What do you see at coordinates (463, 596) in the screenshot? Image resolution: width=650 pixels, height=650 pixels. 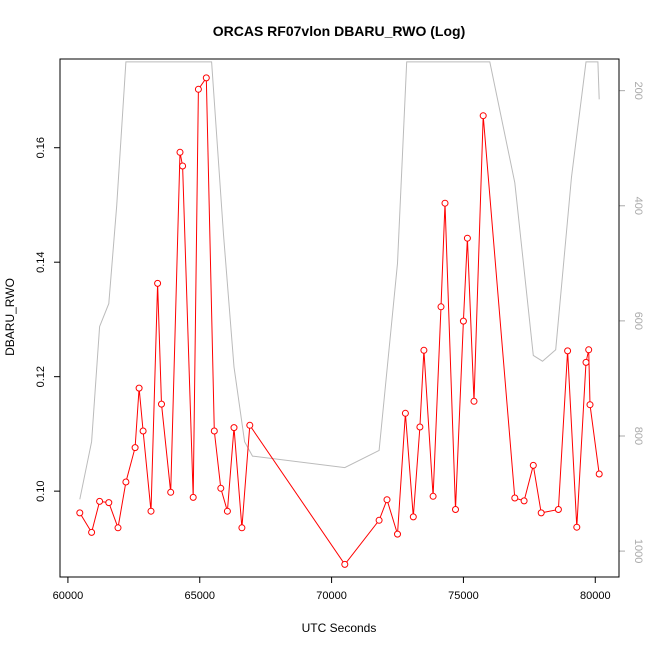 I see `x-tick-label: 75000` at bounding box center [463, 596].